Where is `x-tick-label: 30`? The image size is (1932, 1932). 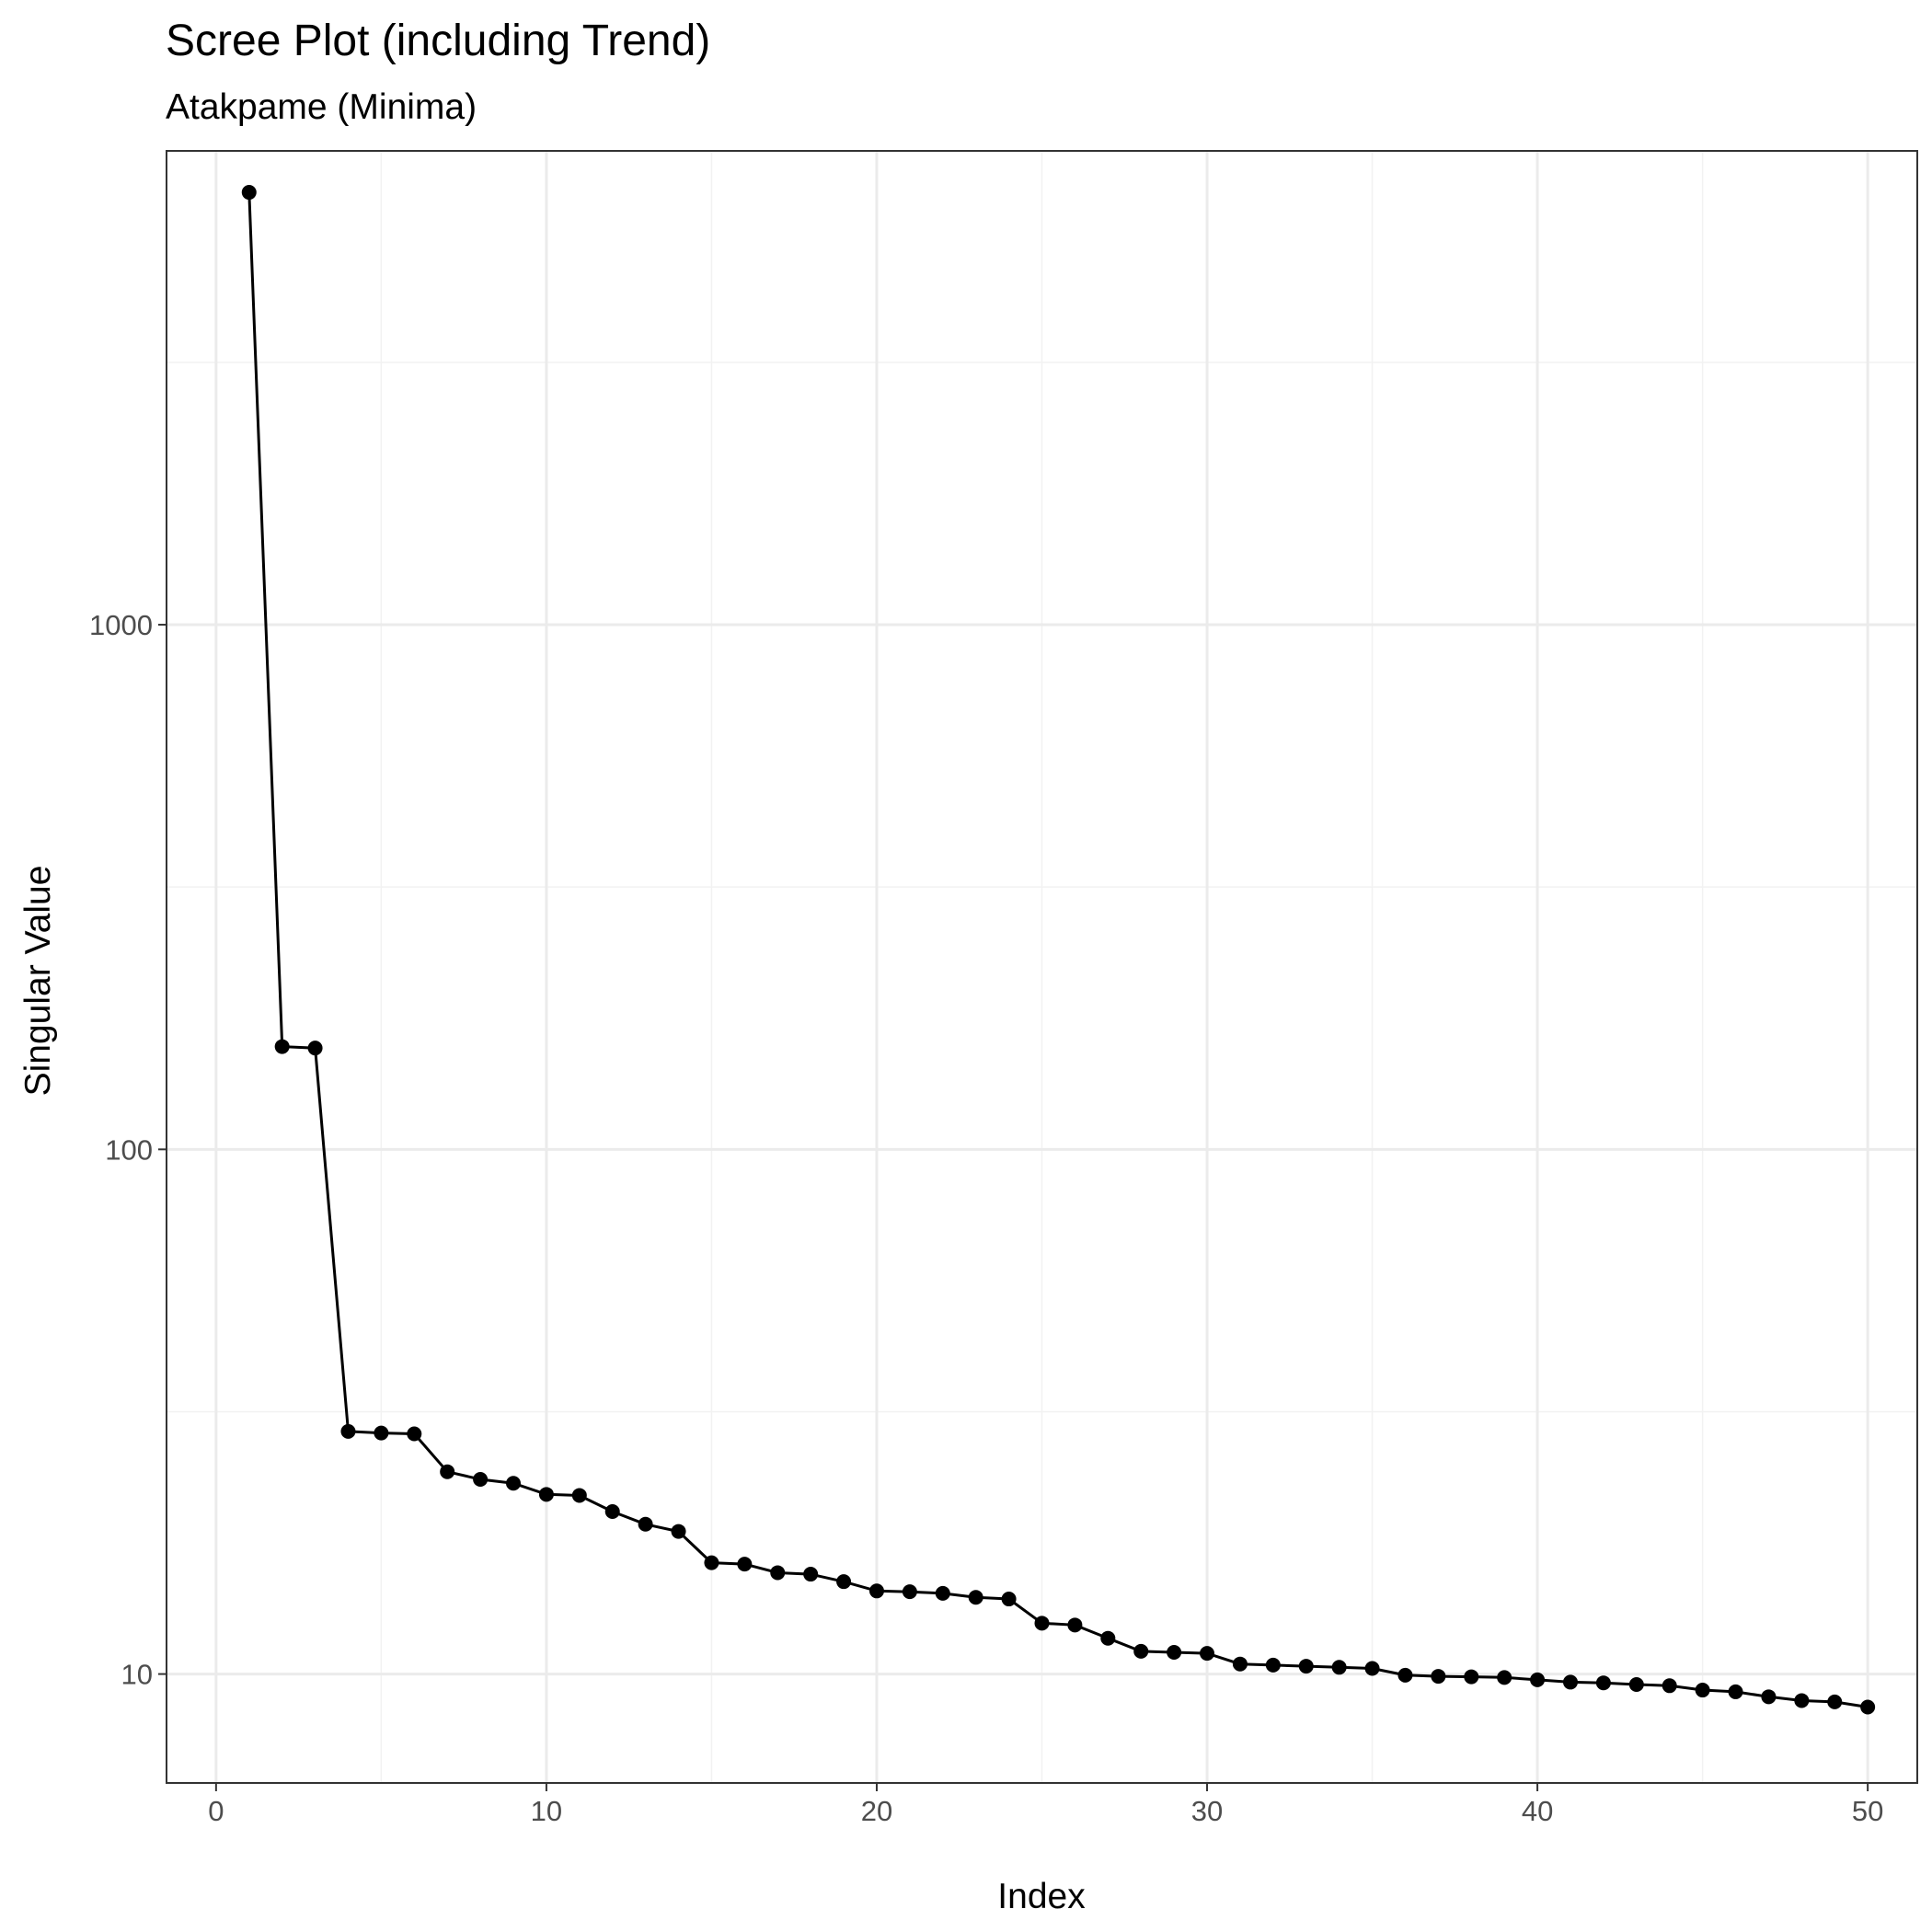 x-tick-label: 30 is located at coordinates (1207, 1811).